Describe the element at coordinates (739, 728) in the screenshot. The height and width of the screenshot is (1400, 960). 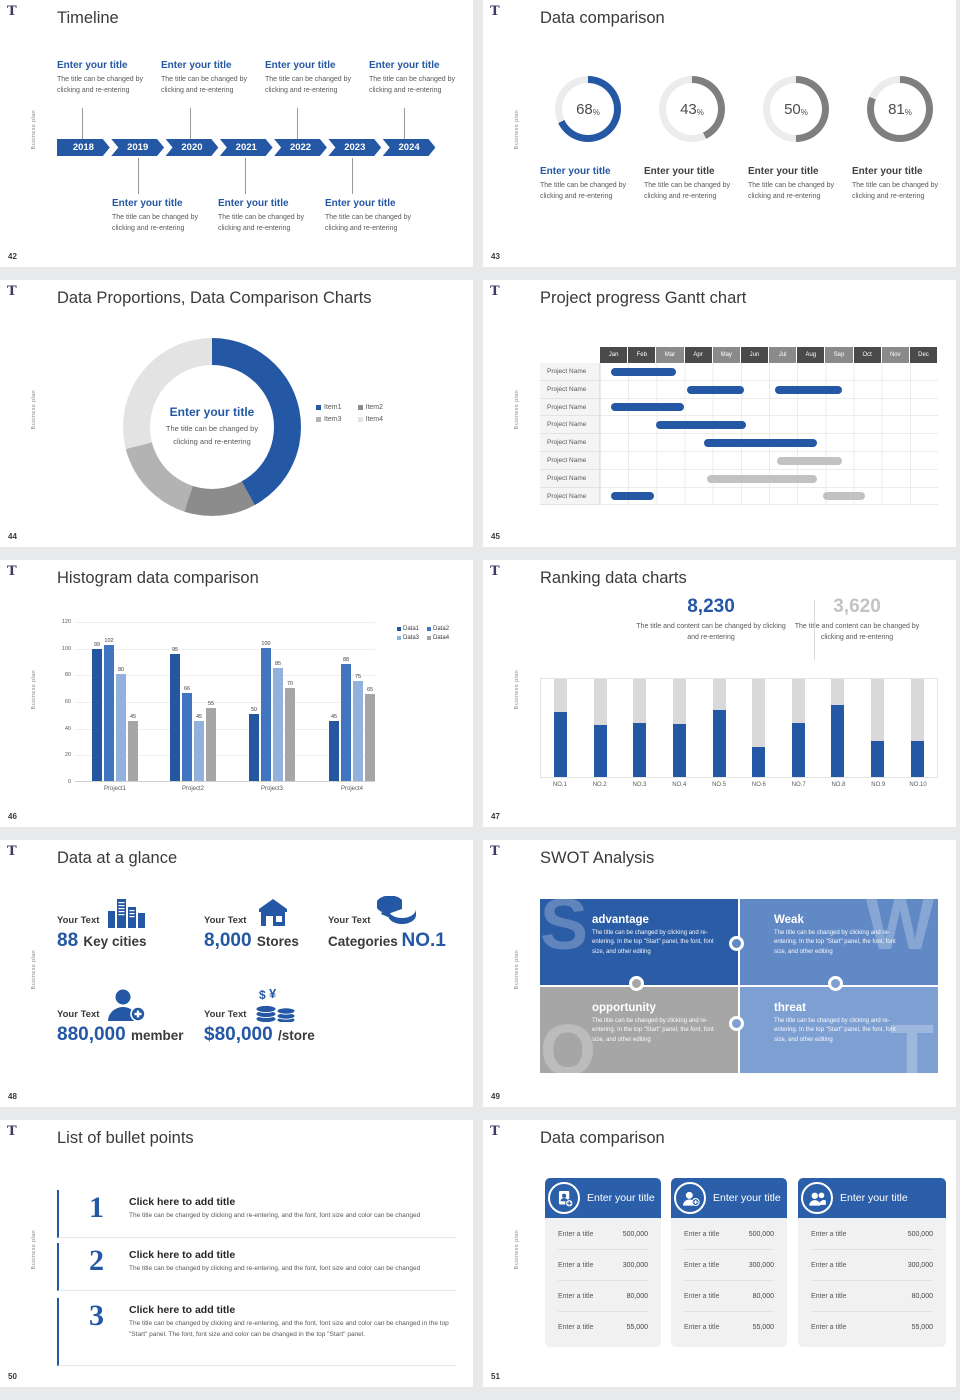
I see `rank-chart-panel` at that location.